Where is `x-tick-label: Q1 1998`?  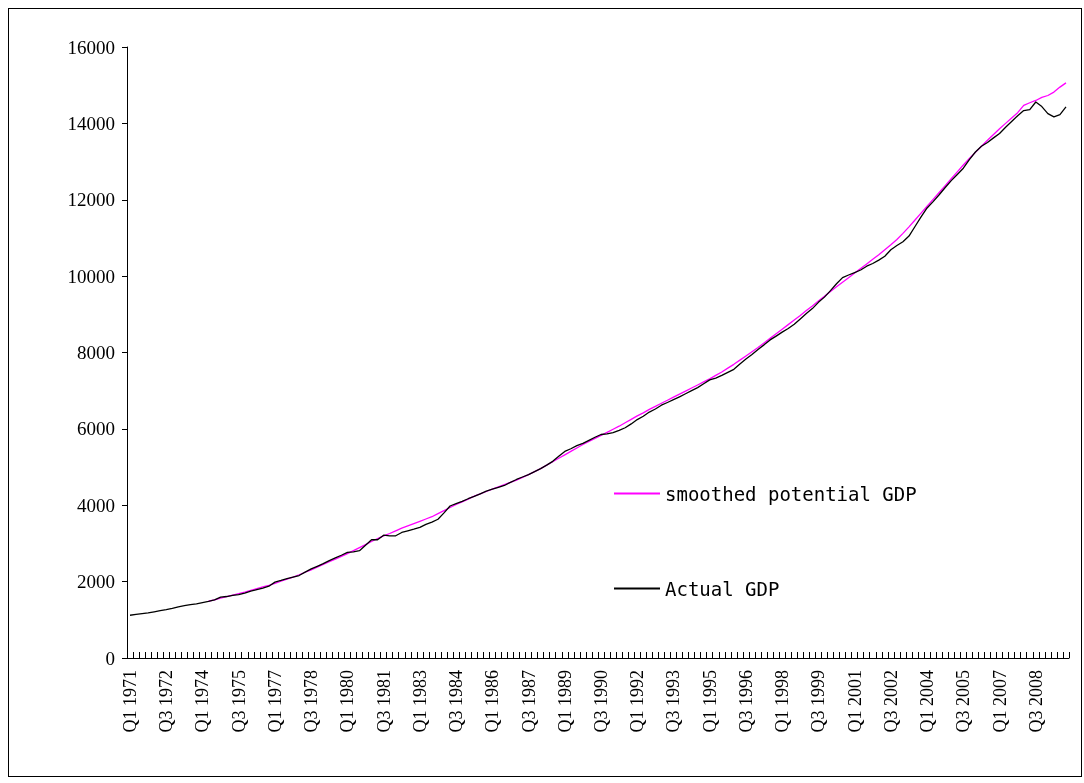
x-tick-label: Q1 1998 is located at coordinates (782, 701).